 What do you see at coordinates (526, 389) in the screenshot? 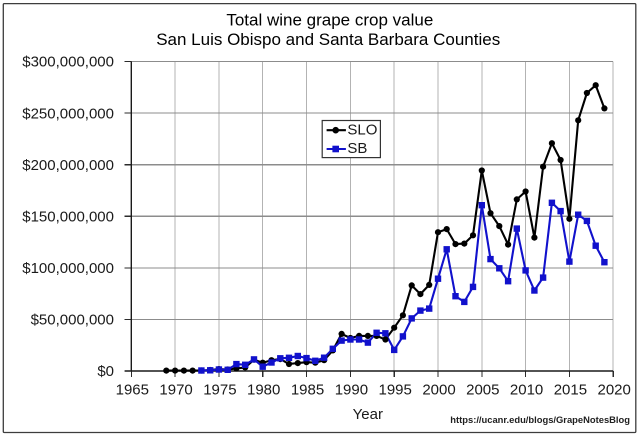
I see `svg-text: 2010` at bounding box center [526, 389].